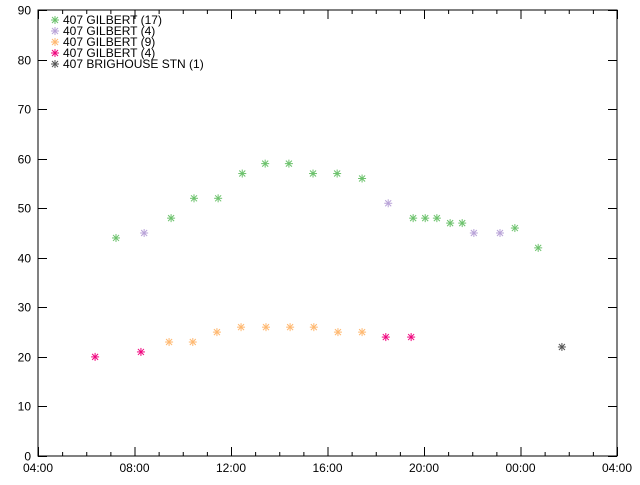  I want to click on x-tick-label: 08:00, so click(134, 468).